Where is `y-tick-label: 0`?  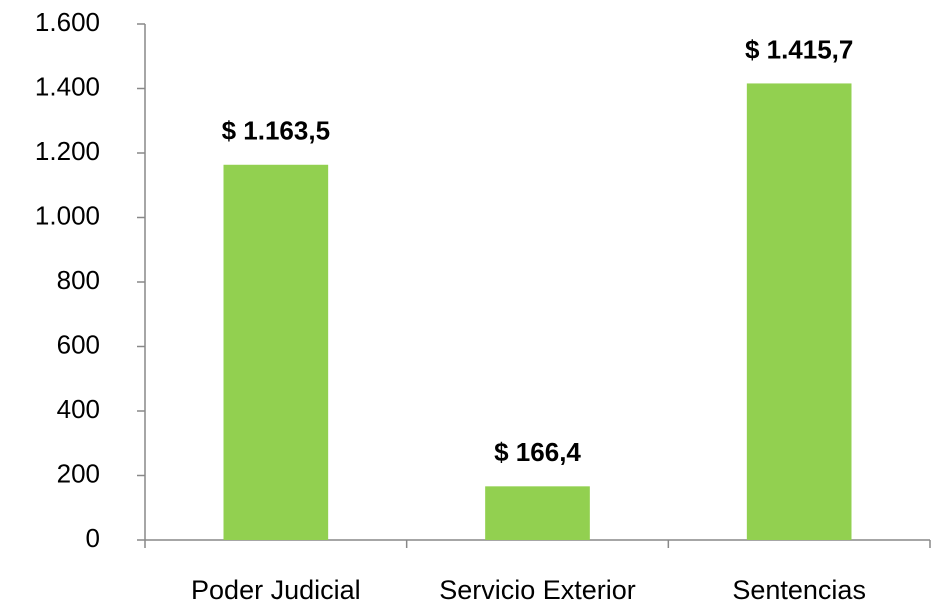
y-tick-label: 0 is located at coordinates (93, 538).